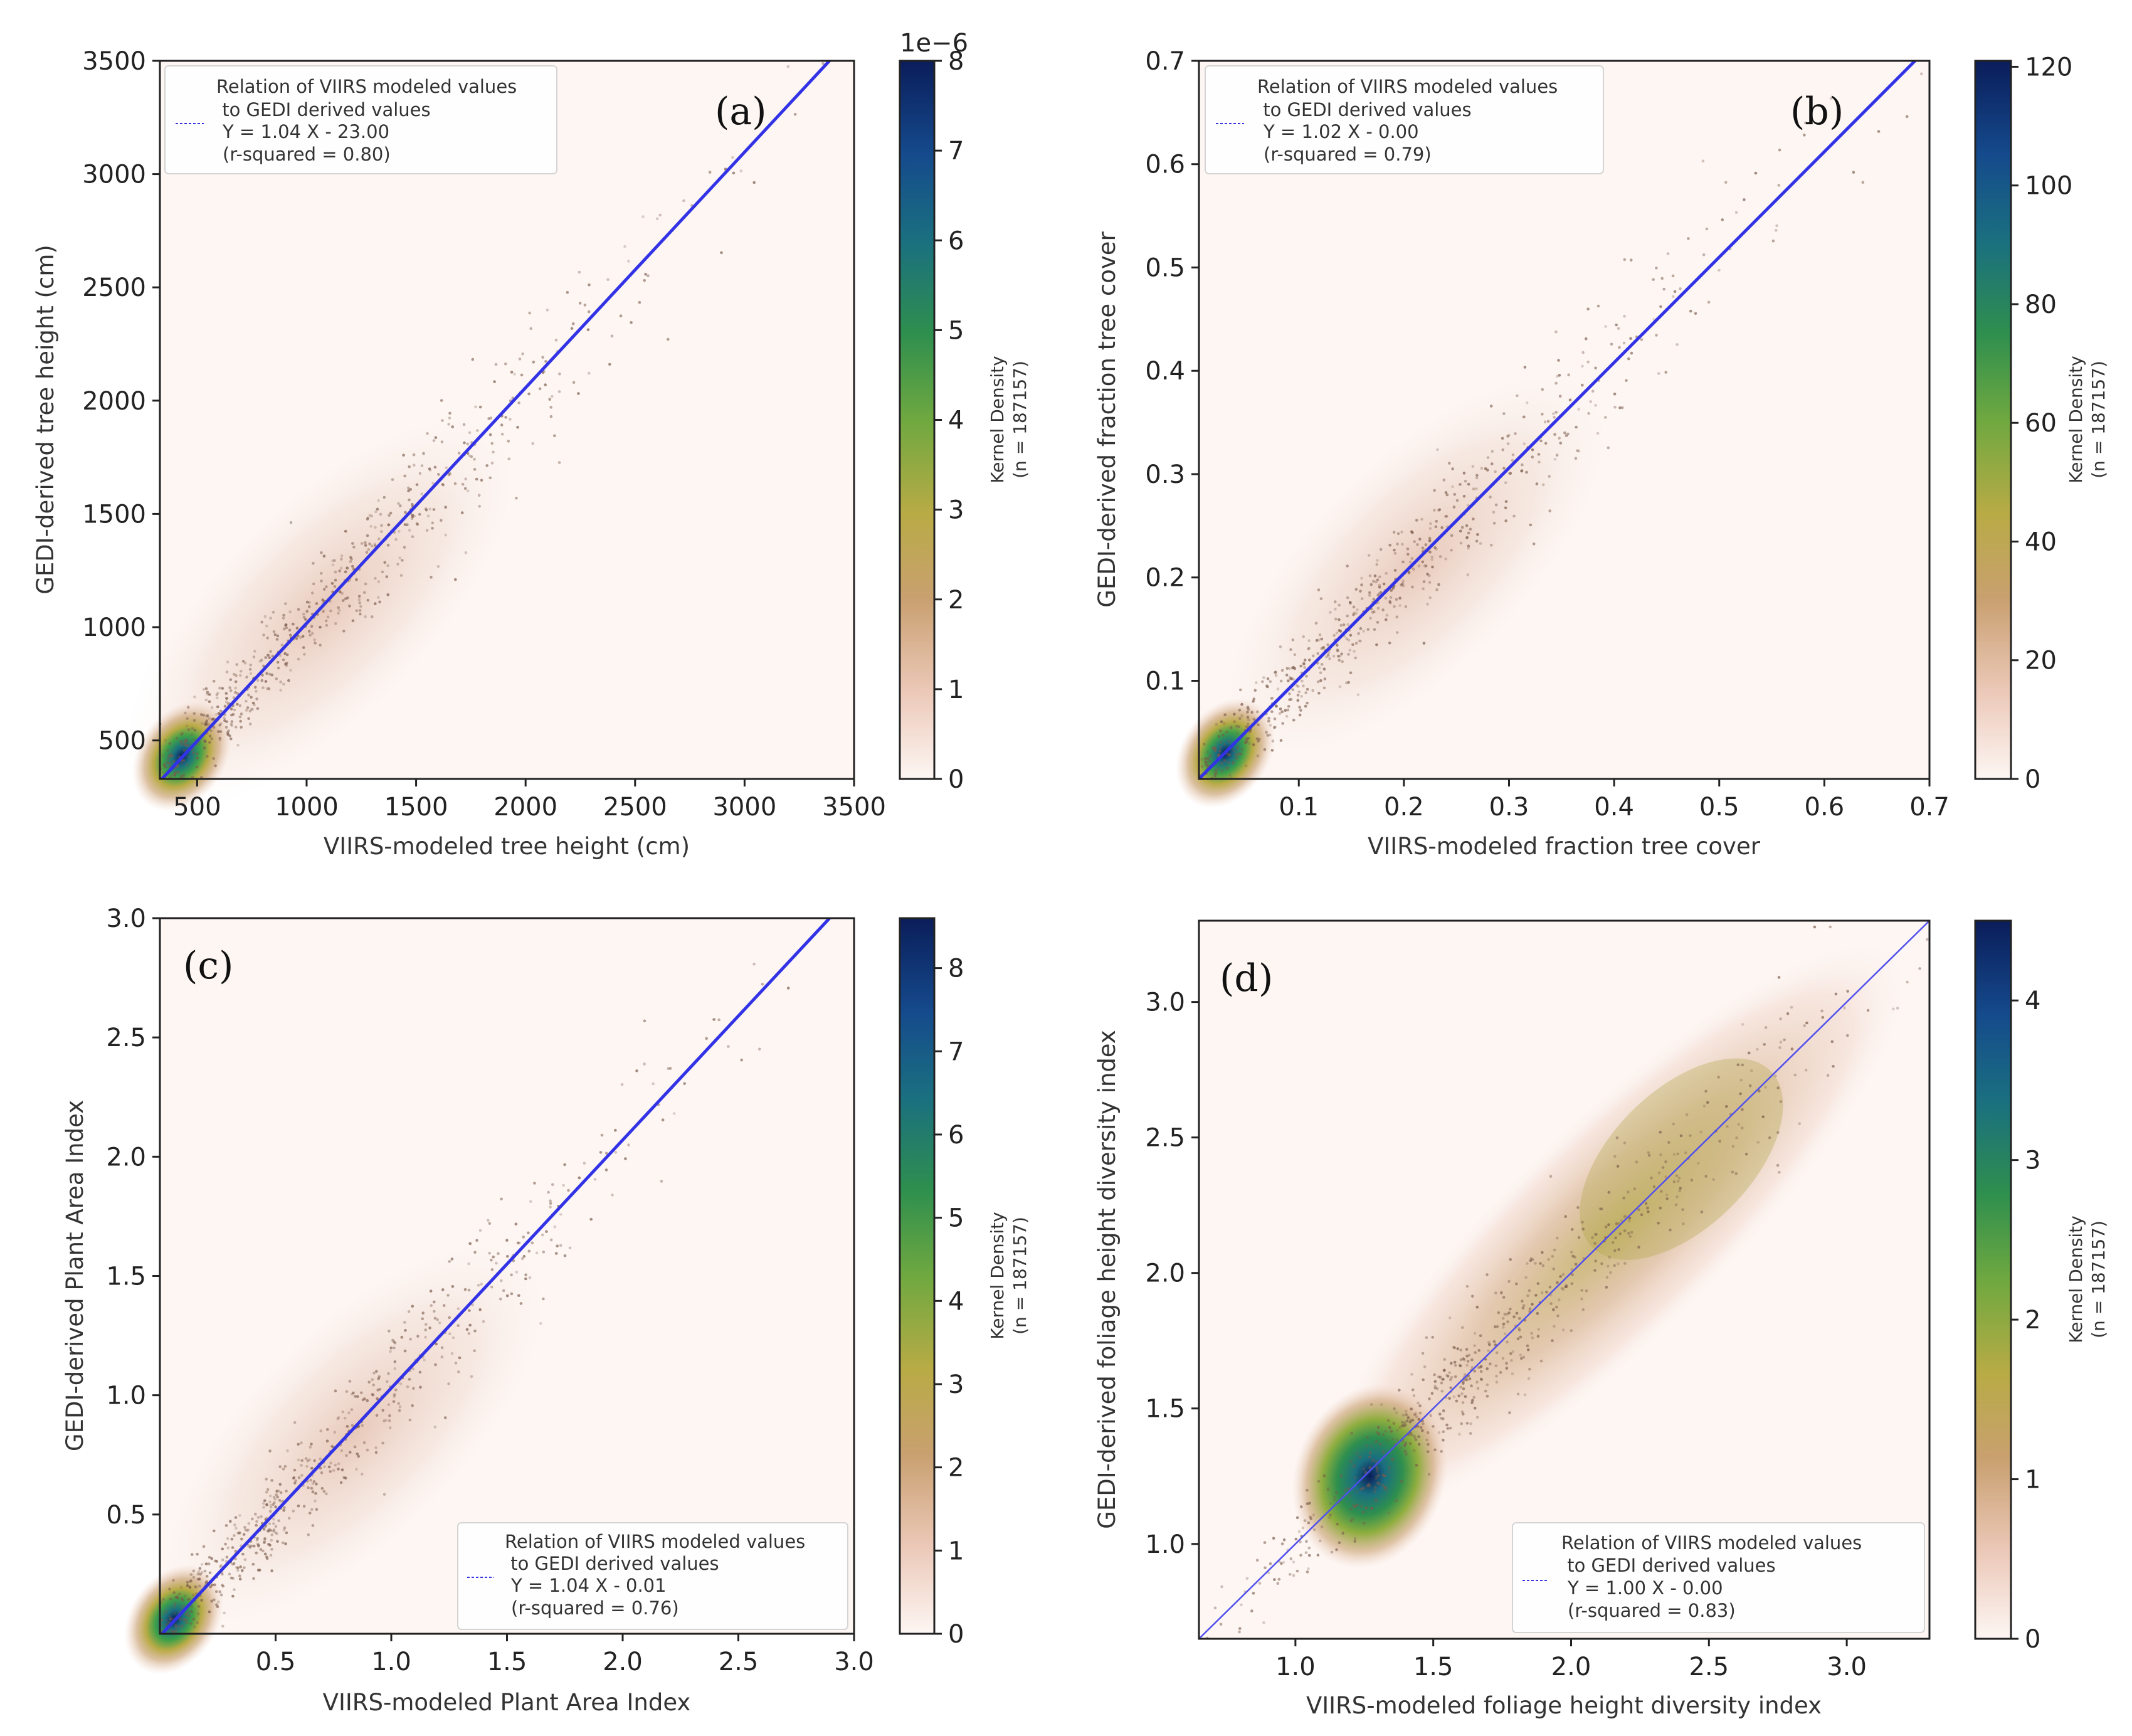 This screenshot has height=1736, width=2132. Describe the element at coordinates (114, 627) in the screenshot. I see `y-tick-label: 1000` at that location.